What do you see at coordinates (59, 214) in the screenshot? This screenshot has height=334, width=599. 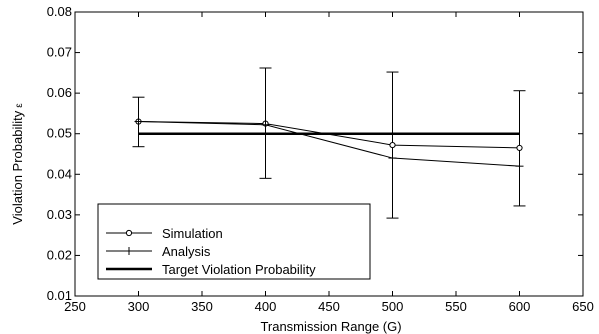 I see `y-tick-label-2: 0.03` at bounding box center [59, 214].